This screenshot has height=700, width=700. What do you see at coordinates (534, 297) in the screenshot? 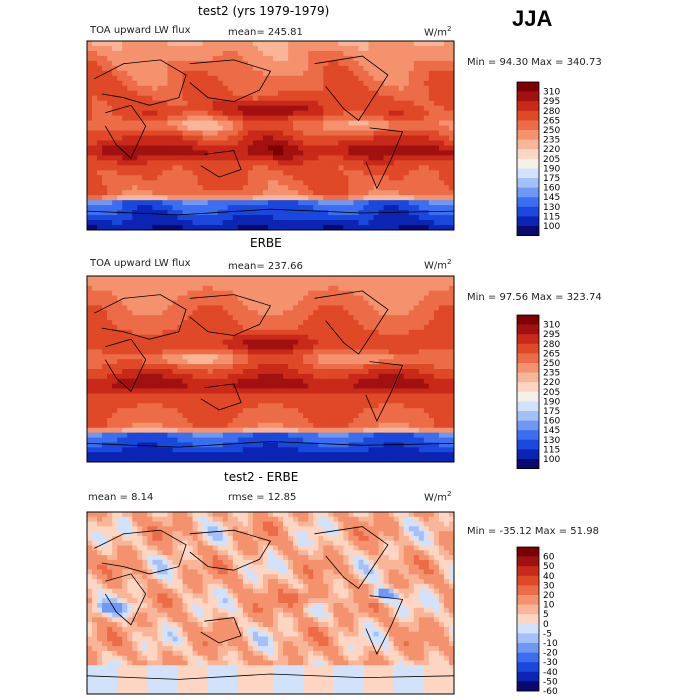
I see `panel2-minmax: Min = 97.56 Max = 323.74` at bounding box center [534, 297].